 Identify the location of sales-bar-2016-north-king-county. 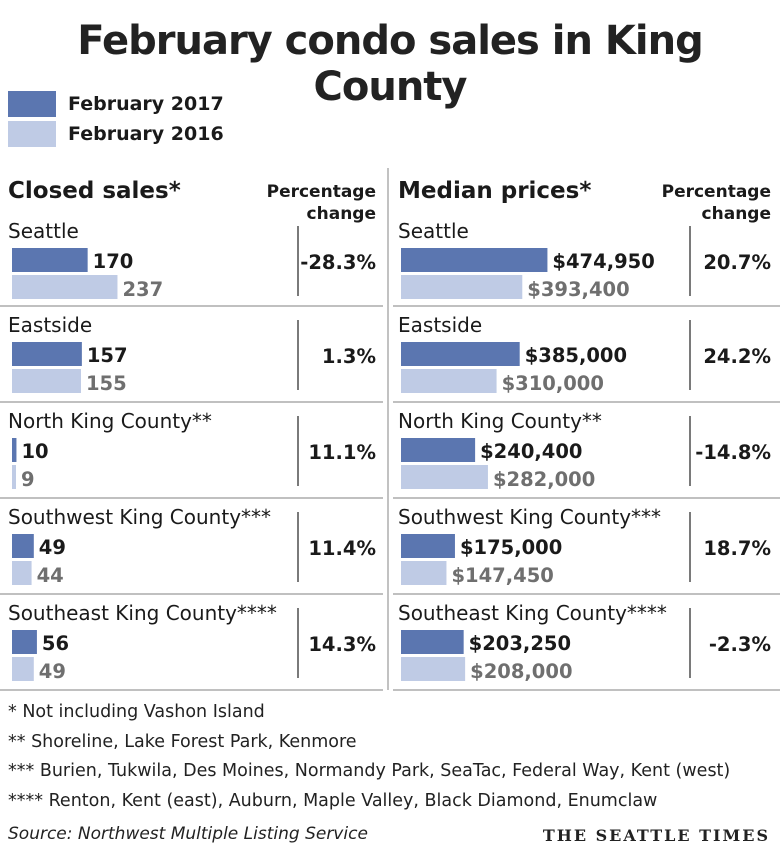
(14, 477).